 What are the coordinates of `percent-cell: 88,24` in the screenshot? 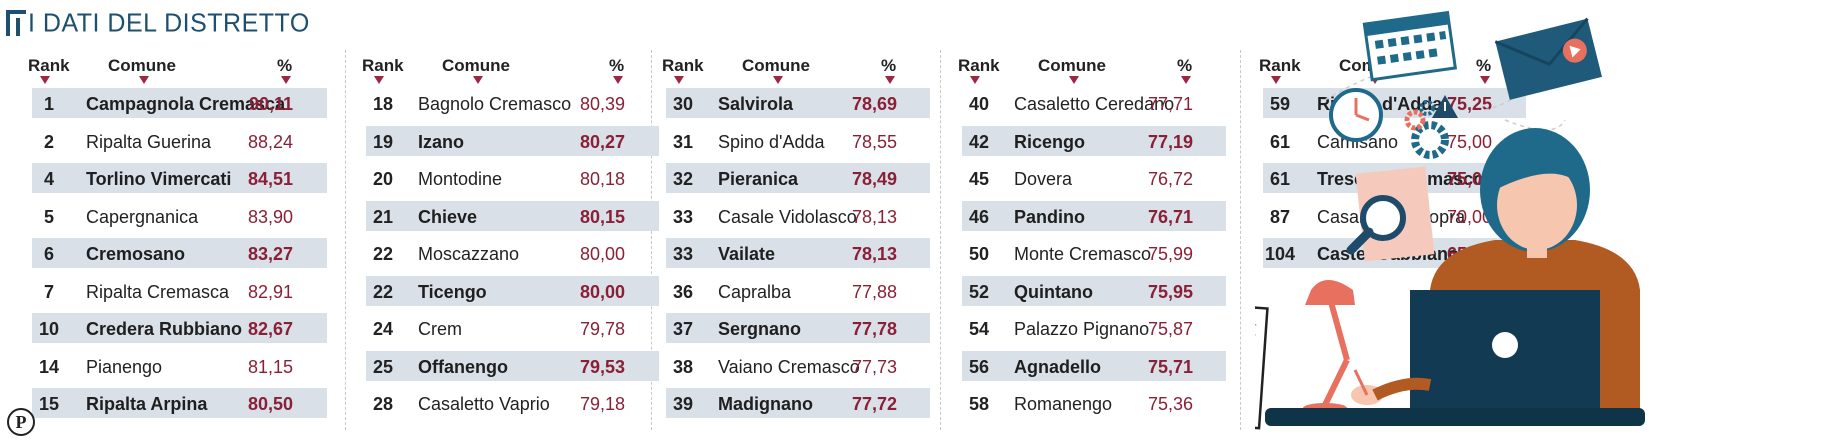 It's located at (270, 141).